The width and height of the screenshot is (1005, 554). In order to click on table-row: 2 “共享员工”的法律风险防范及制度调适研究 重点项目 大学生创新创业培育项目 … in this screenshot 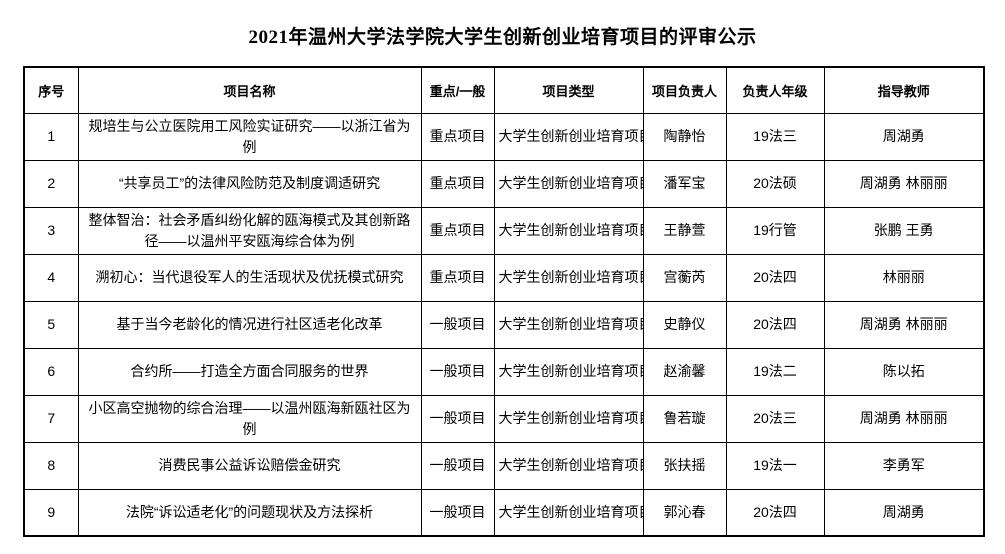, I will do `click(504, 183)`.